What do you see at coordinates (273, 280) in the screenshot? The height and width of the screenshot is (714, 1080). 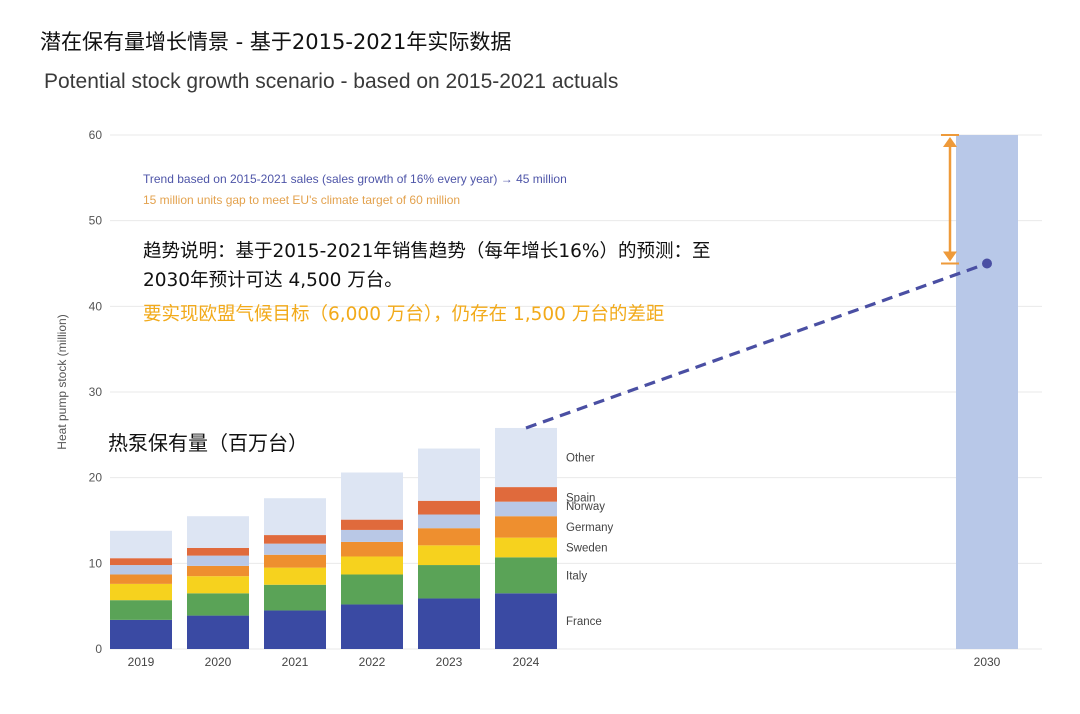 I see `trend-note-cn-line2: 2030年预计可达 4,500 万台。` at bounding box center [273, 280].